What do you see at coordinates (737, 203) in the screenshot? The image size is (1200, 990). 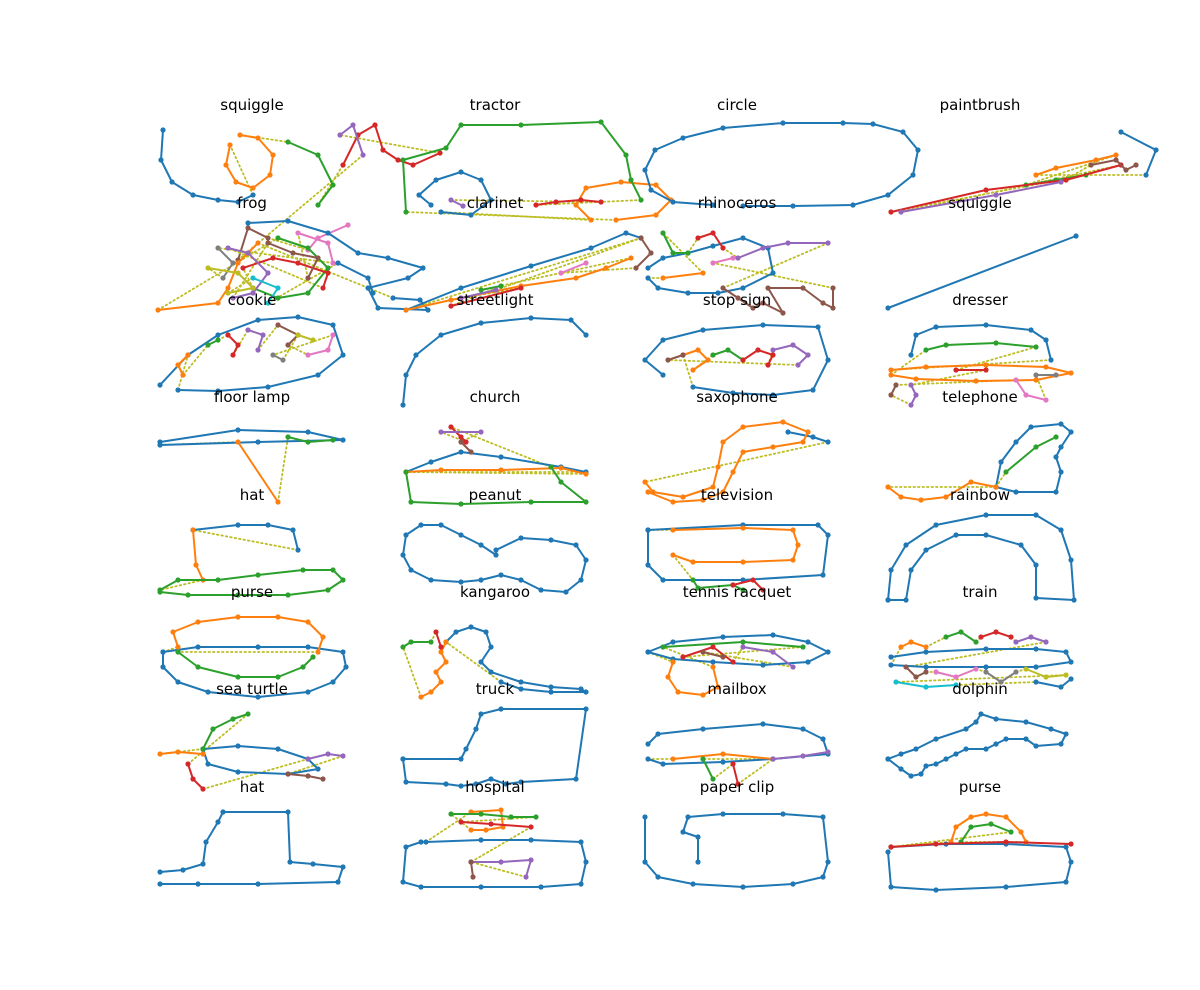 I see `panel-title: rhinoceros` at bounding box center [737, 203].